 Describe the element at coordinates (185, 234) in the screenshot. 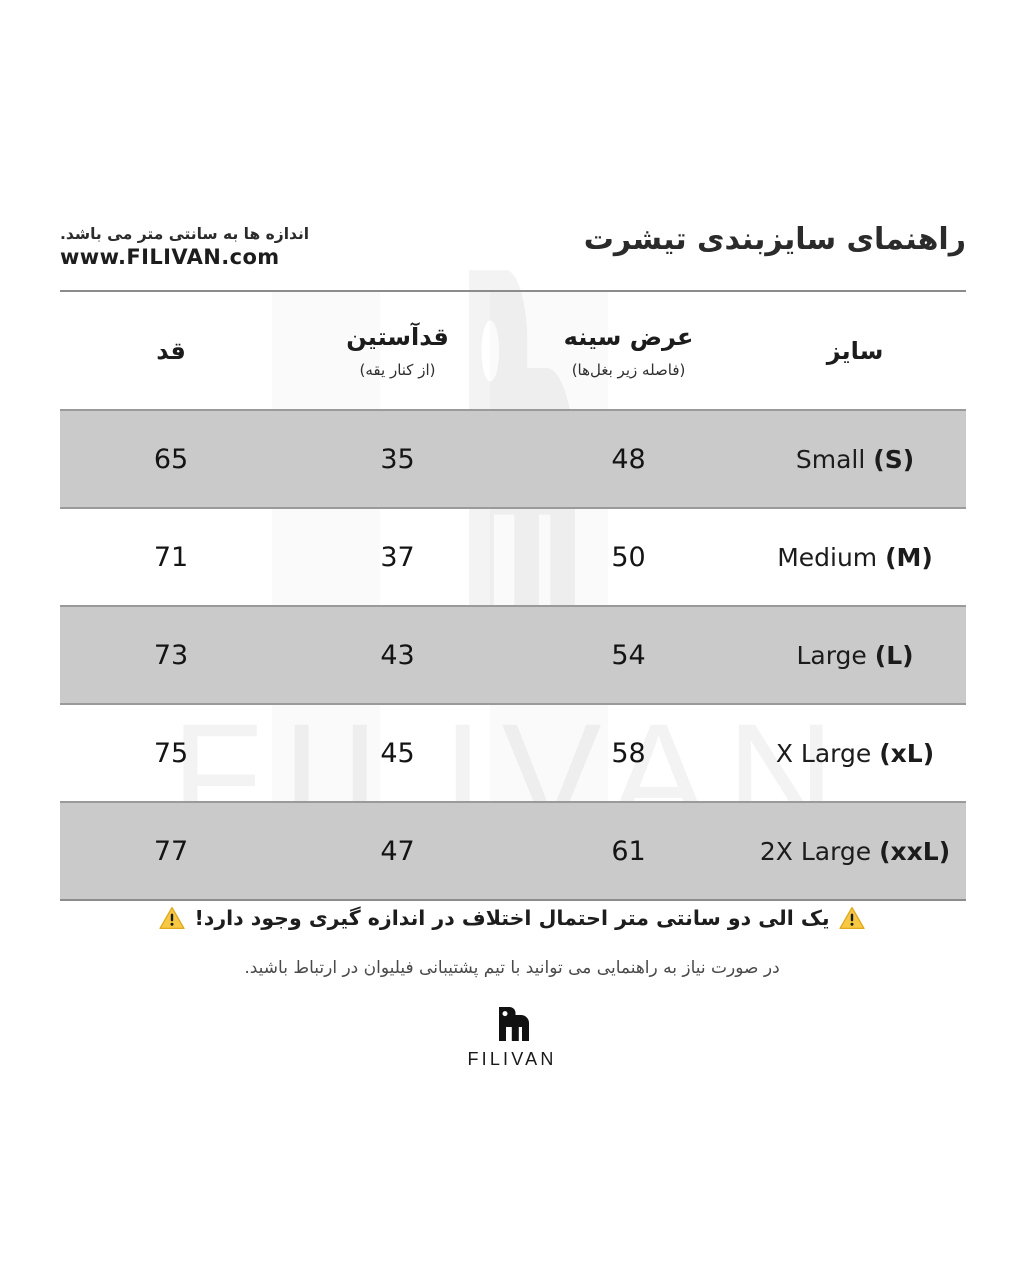

I see `units-note: اندازه ها به سانتی متر می باشد.` at that location.